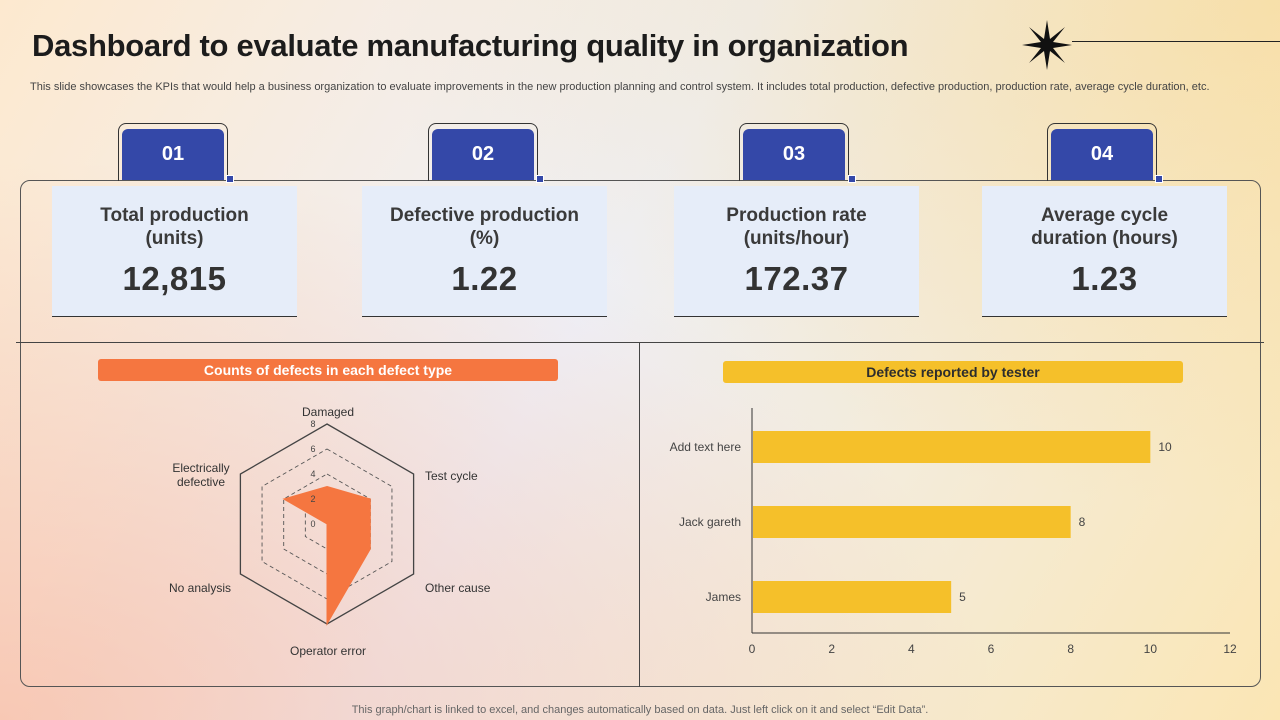 This screenshot has width=1280, height=720. What do you see at coordinates (1151, 649) in the screenshot?
I see `bar-x-tick-label: 10` at bounding box center [1151, 649].